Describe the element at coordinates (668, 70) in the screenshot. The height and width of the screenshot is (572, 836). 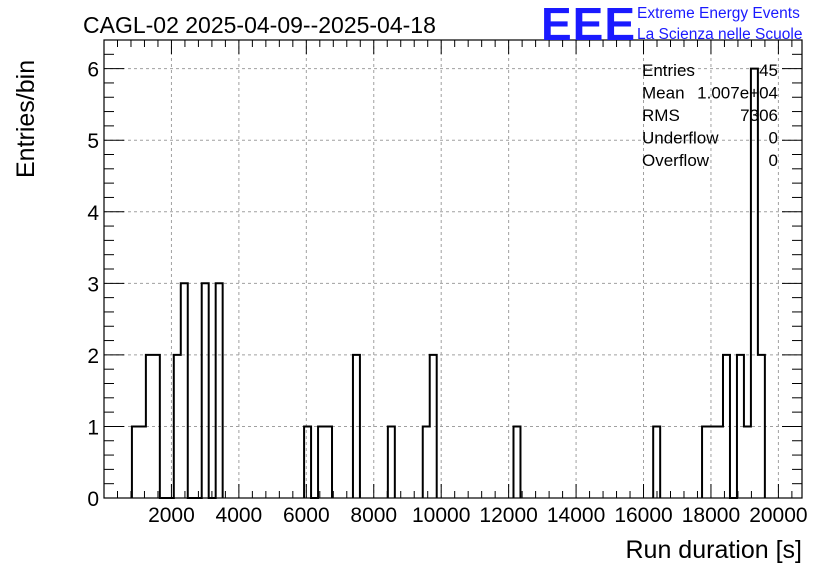
I see `stats-label: Entries` at that location.